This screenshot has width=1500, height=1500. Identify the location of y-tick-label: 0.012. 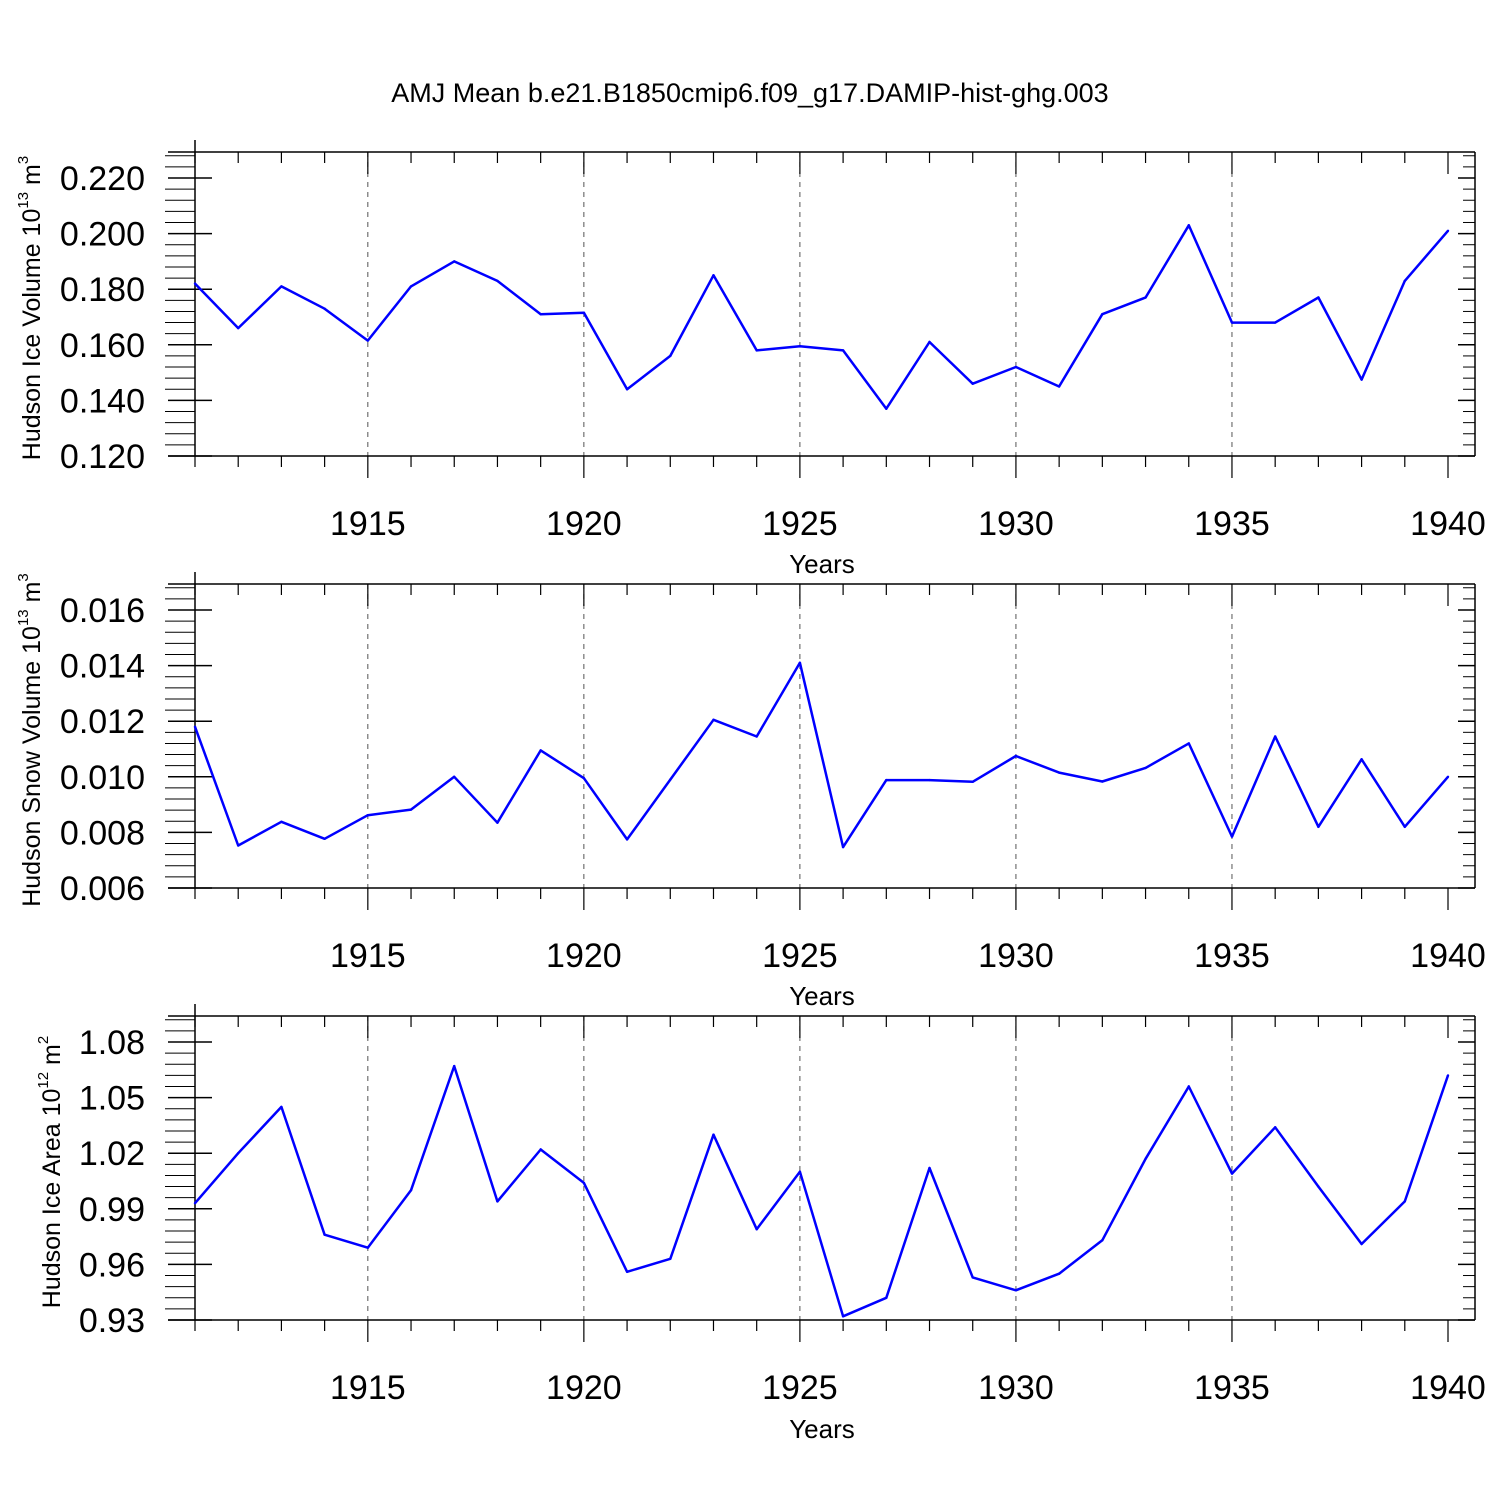
(102, 722).